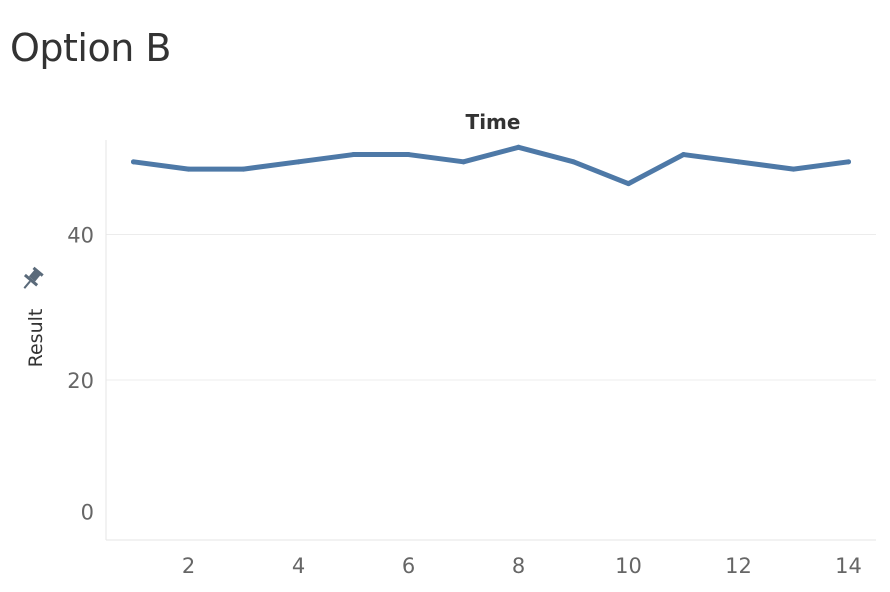 This screenshot has height=592, width=890. I want to click on y-tick-labels: 0 20 40, so click(80, 374).